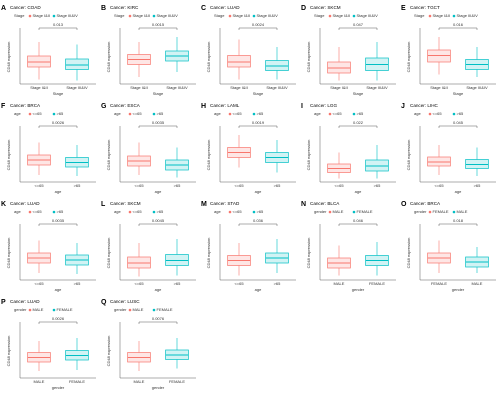 This screenshot has width=500, height=397. I want to click on panel-letter: B, so click(103, 8).